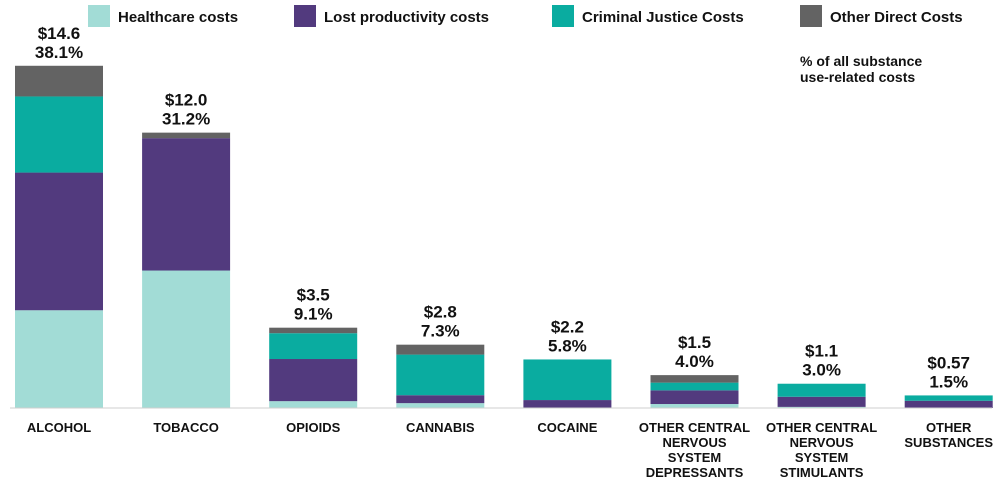 The image size is (1000, 491). What do you see at coordinates (440, 331) in the screenshot?
I see `percent-label-cannabis: 7.3%` at bounding box center [440, 331].